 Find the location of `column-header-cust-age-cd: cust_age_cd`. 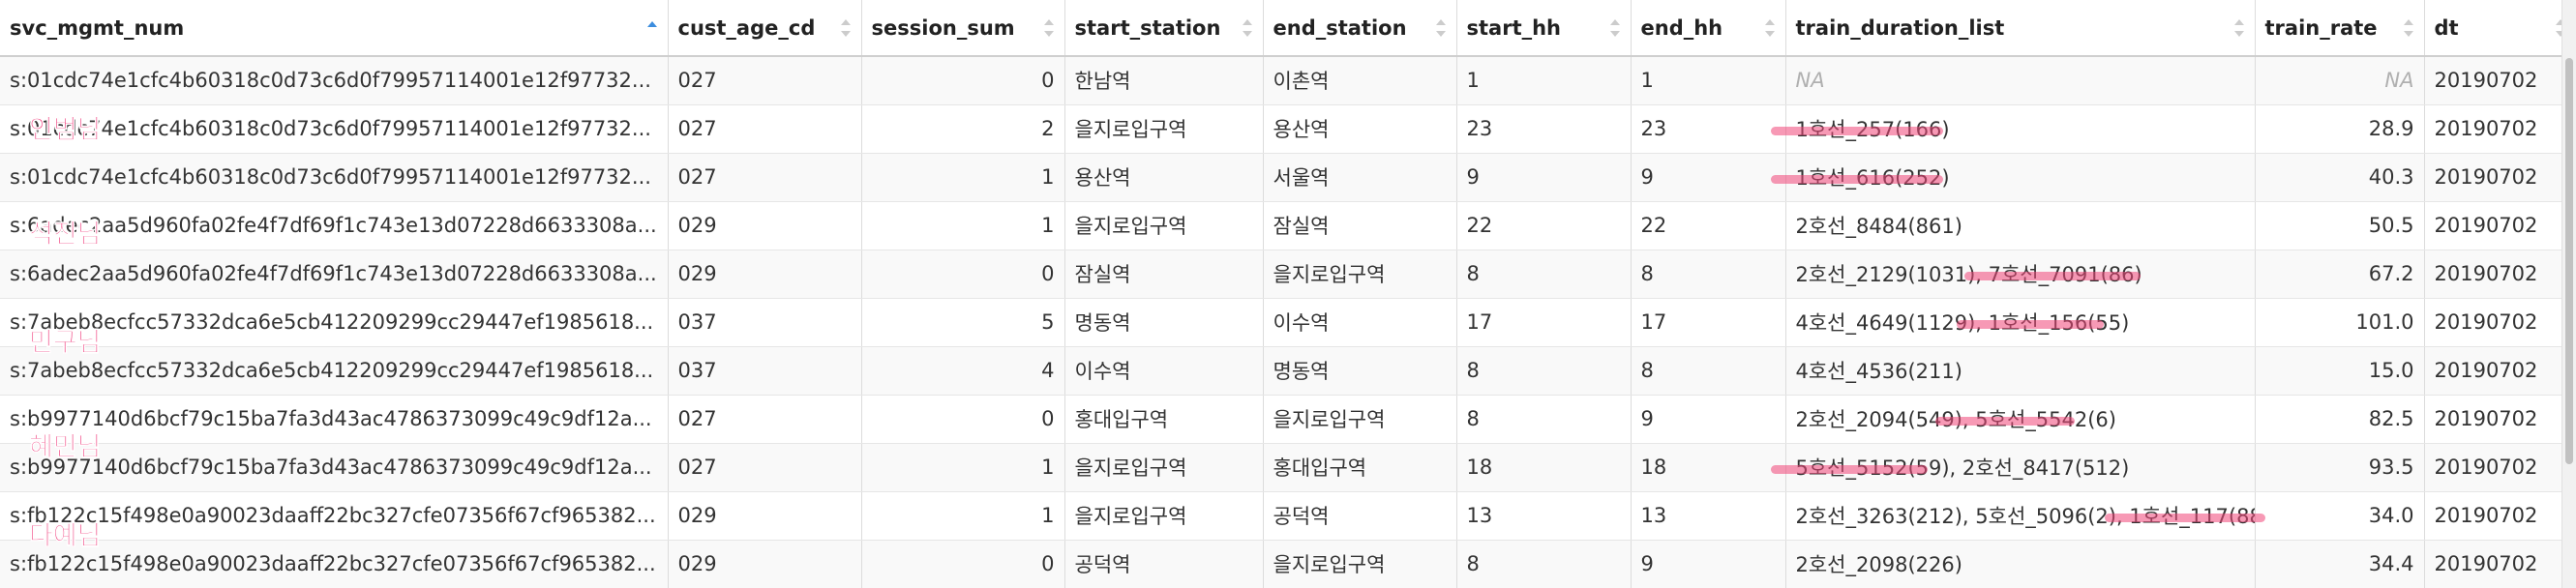

column-header-cust-age-cd: cust_age_cd is located at coordinates (765, 28).